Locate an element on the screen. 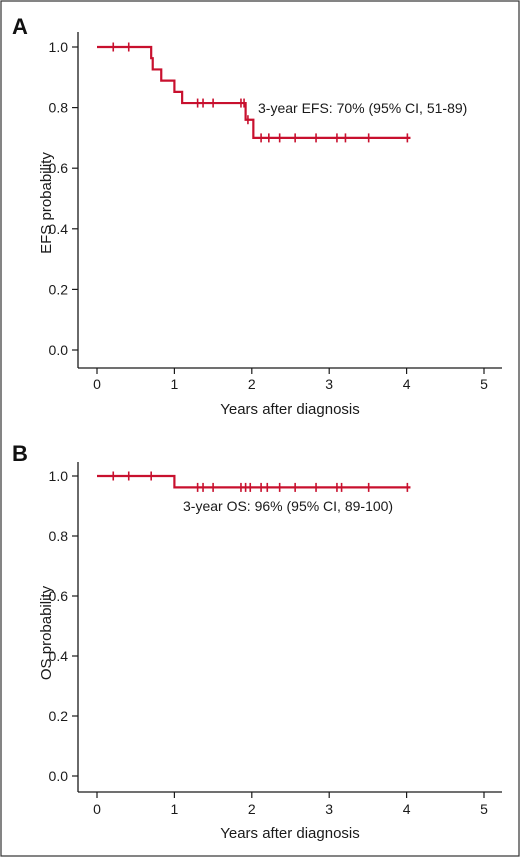  x-axis-title-efs: Years after diagnosis is located at coordinates (290, 409).